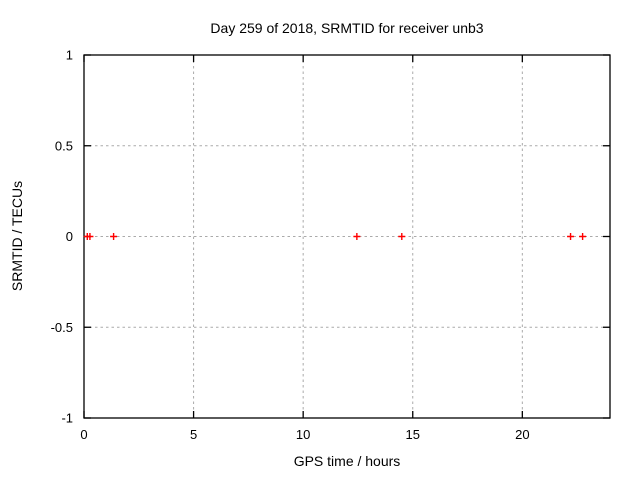 This screenshot has width=640, height=480. What do you see at coordinates (62, 327) in the screenshot?
I see `y-tick-label: -0.5` at bounding box center [62, 327].